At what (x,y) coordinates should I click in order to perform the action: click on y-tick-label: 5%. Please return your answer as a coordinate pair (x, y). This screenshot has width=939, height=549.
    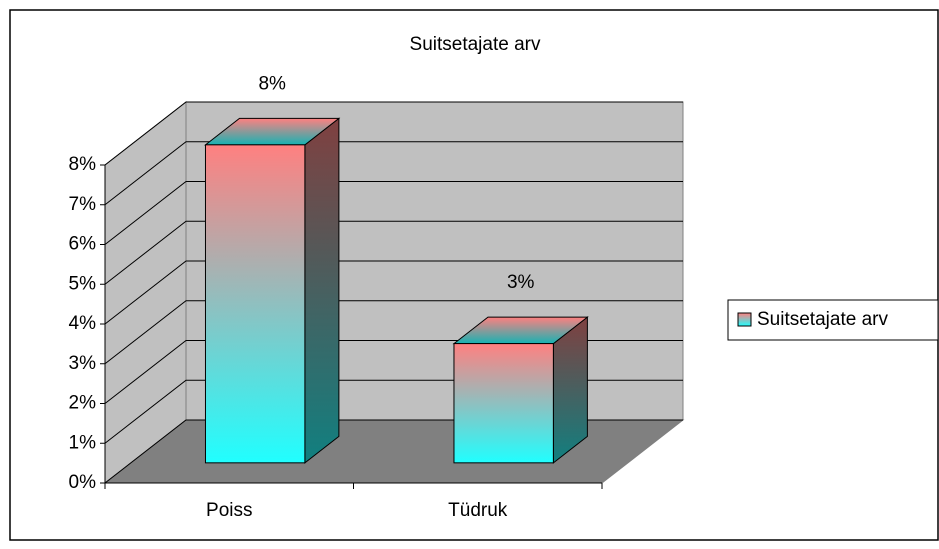
    Looking at the image, I should click on (83, 283).